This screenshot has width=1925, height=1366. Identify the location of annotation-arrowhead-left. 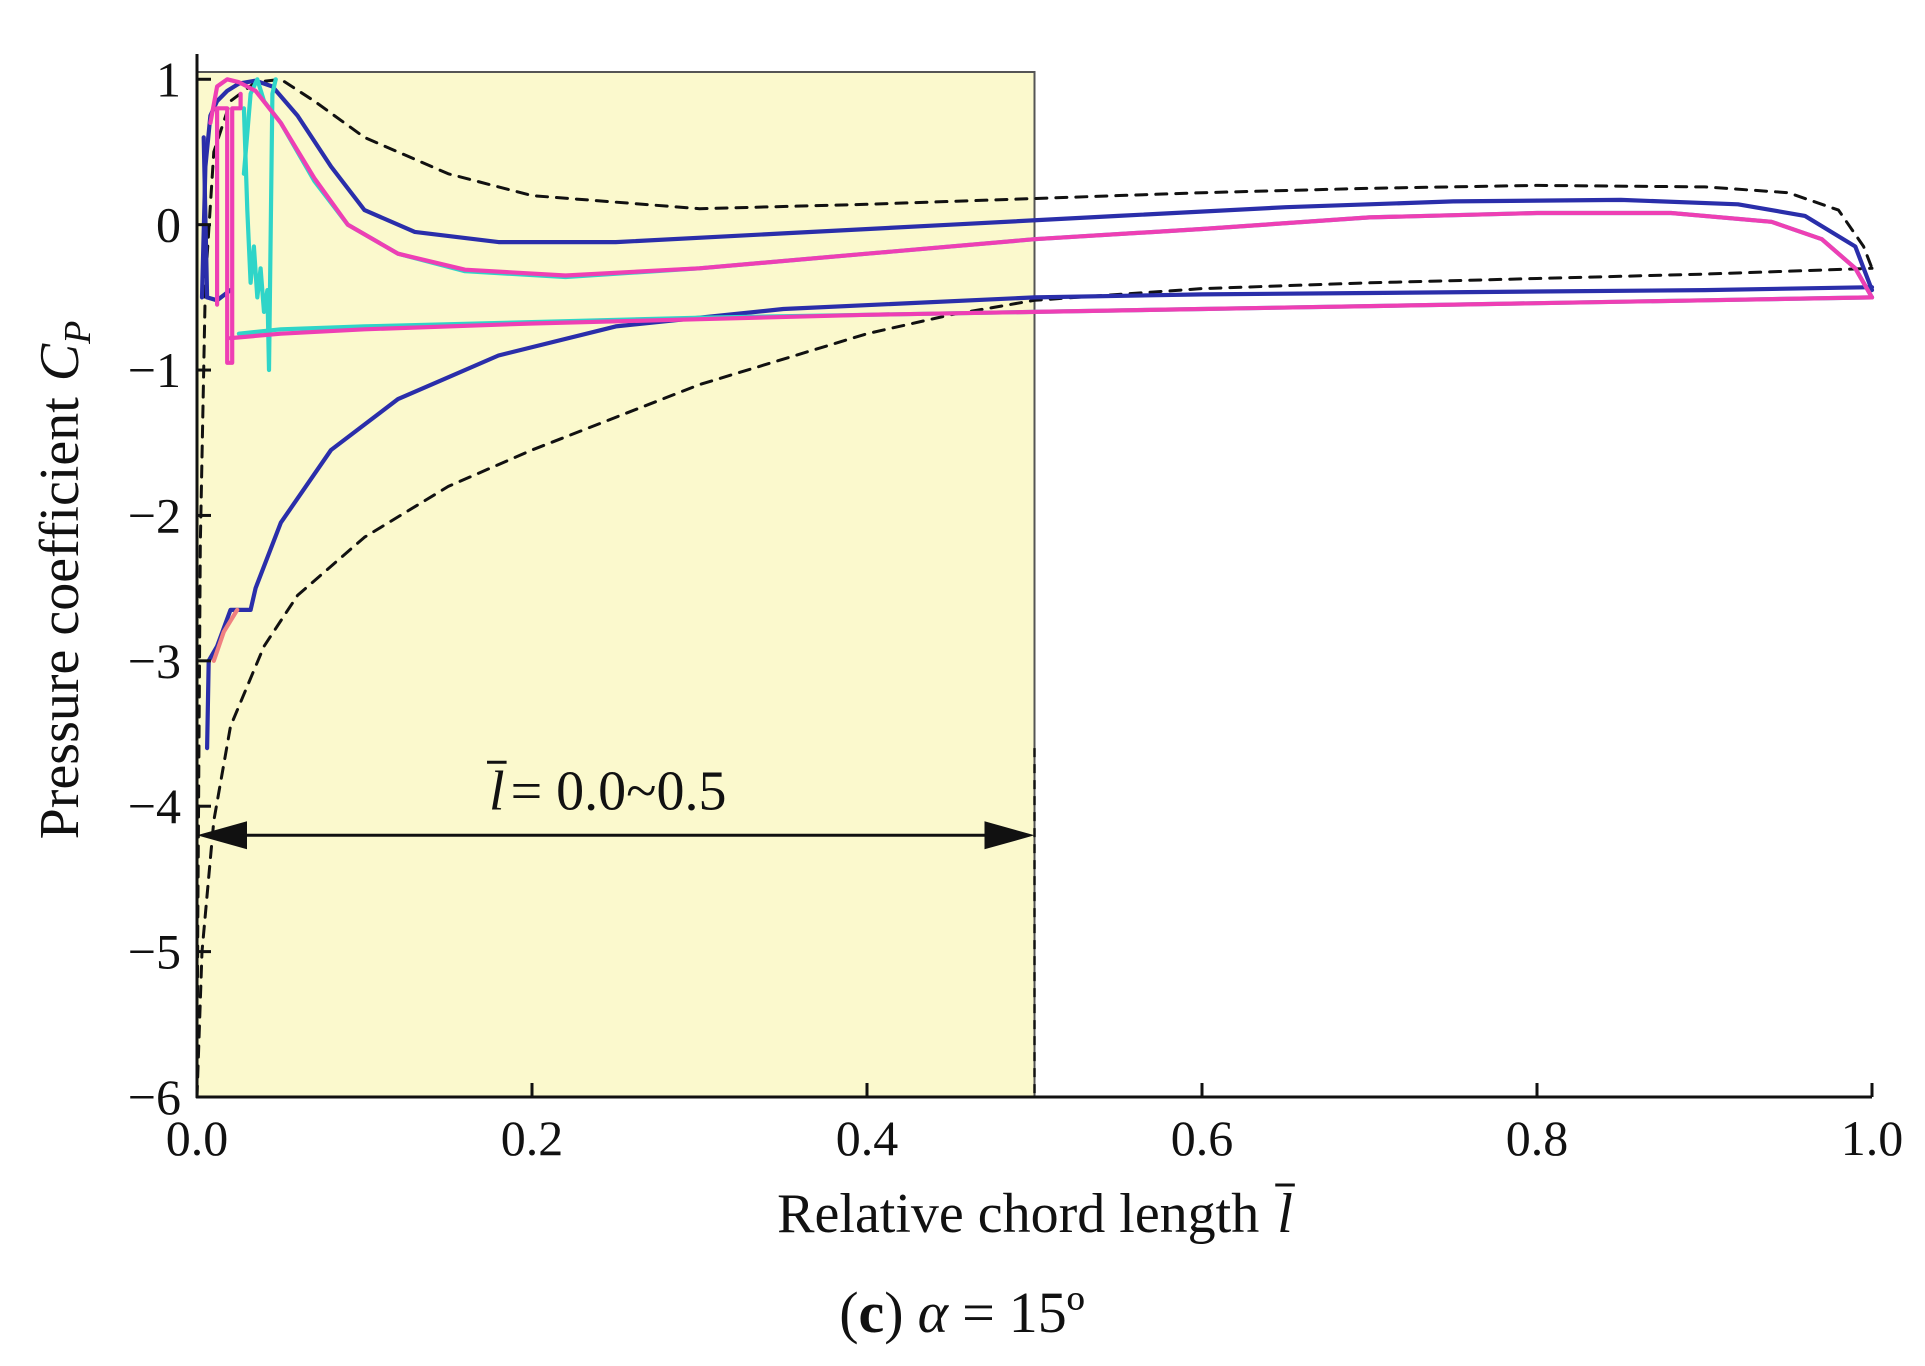
(222, 835).